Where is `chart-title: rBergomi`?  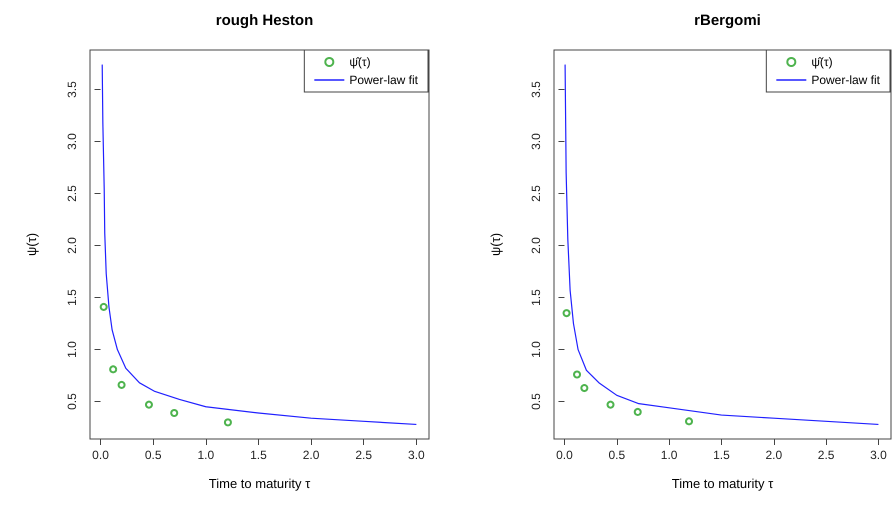
chart-title: rBergomi is located at coordinates (727, 20).